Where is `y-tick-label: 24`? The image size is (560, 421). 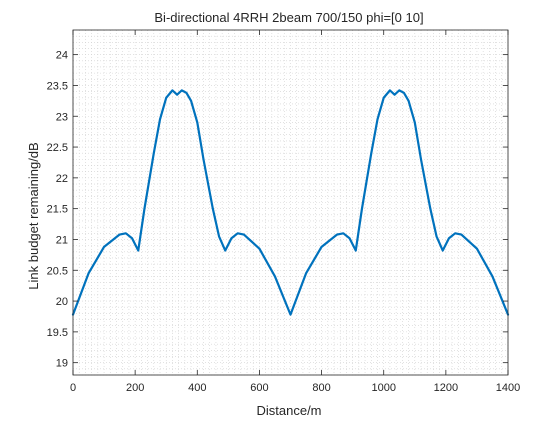 y-tick-label: 24 is located at coordinates (62, 56).